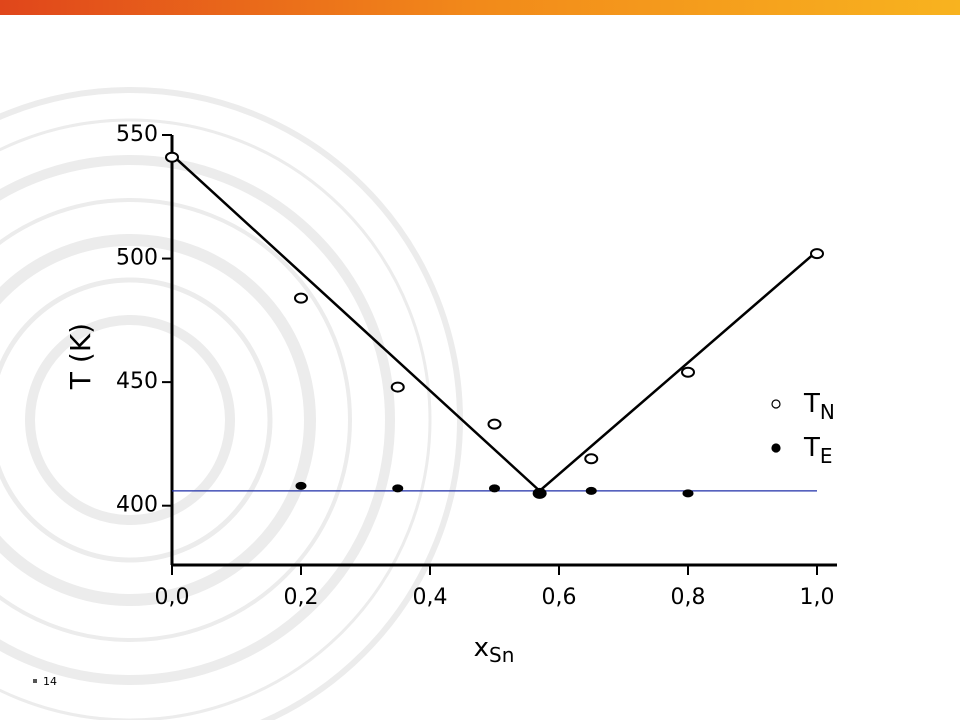  What do you see at coordinates (430, 597) in the screenshot?
I see `x-tick-label: 0,4` at bounding box center [430, 597].